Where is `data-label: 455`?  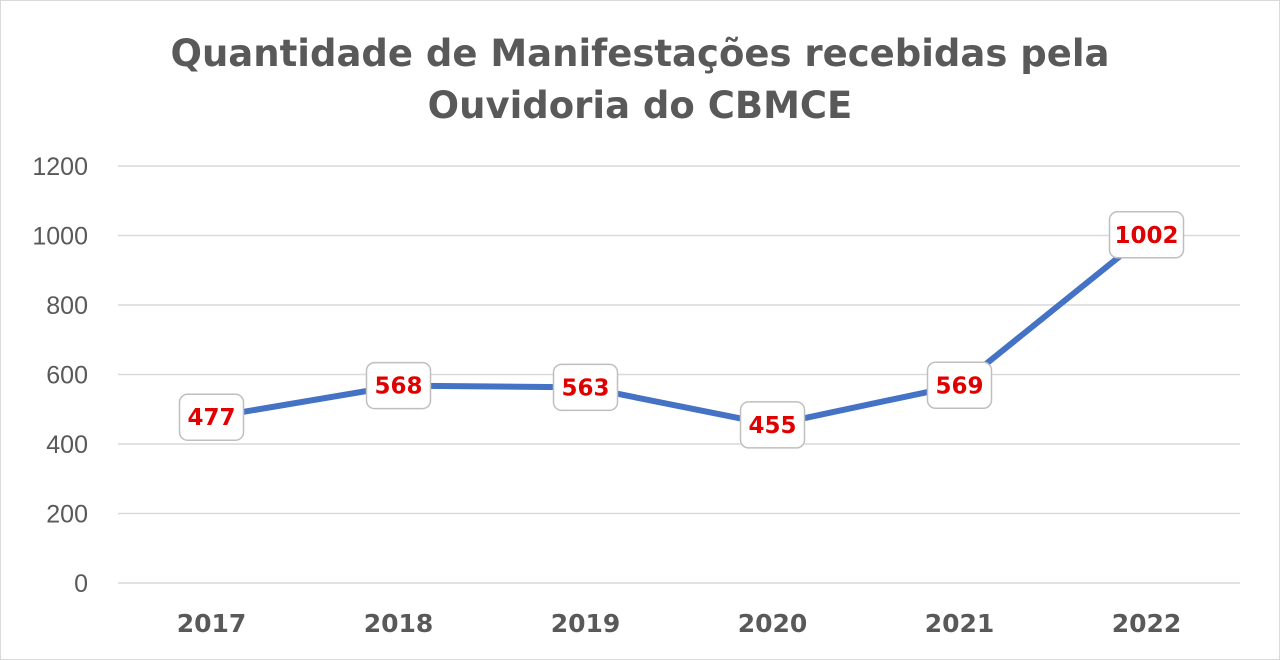
data-label: 455 is located at coordinates (772, 425).